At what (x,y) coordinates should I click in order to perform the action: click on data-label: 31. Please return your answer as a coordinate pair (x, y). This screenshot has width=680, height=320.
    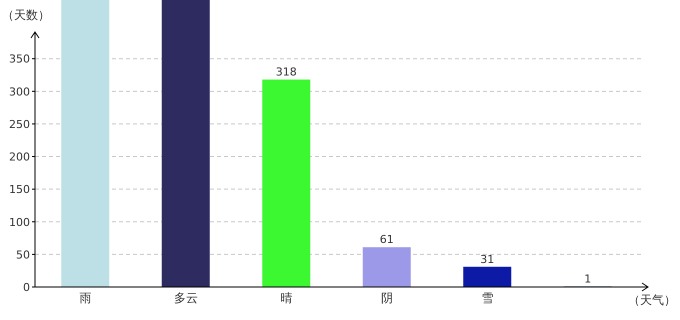
    Looking at the image, I should click on (487, 259).